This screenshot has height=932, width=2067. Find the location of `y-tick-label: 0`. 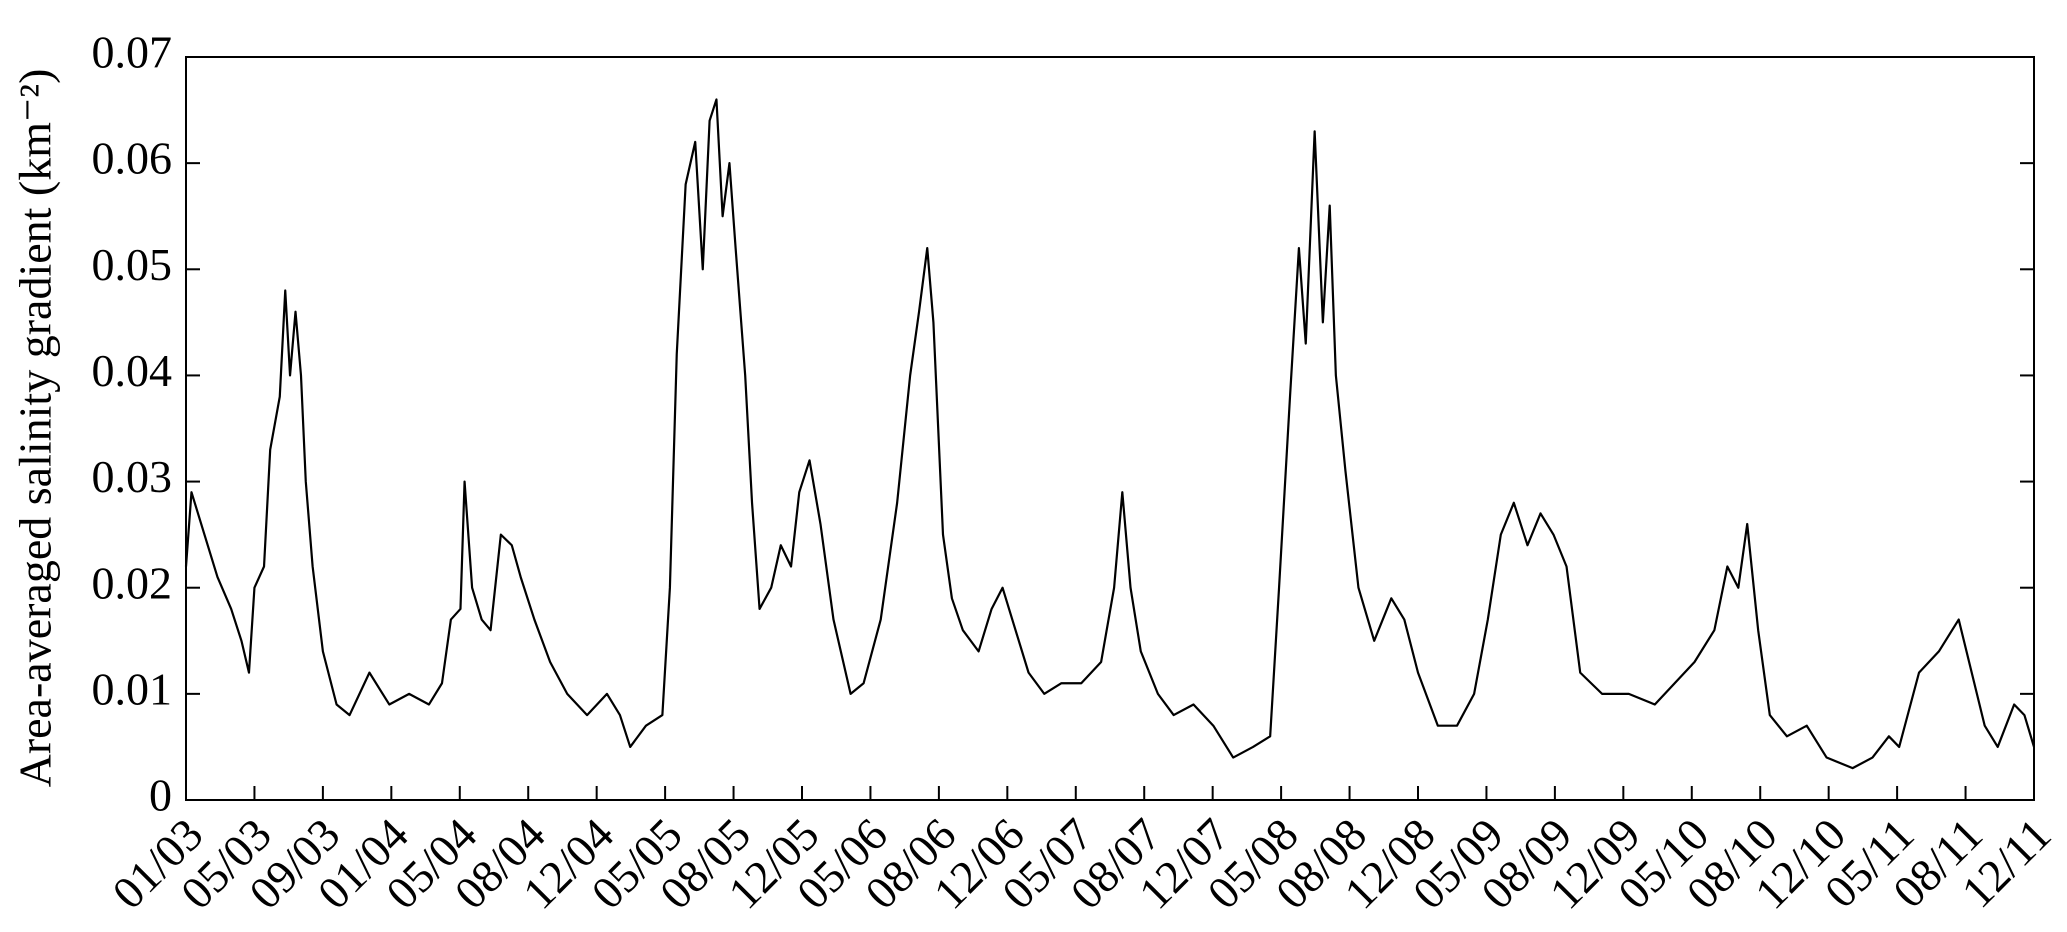

y-tick-label: 0 is located at coordinates (160, 795).